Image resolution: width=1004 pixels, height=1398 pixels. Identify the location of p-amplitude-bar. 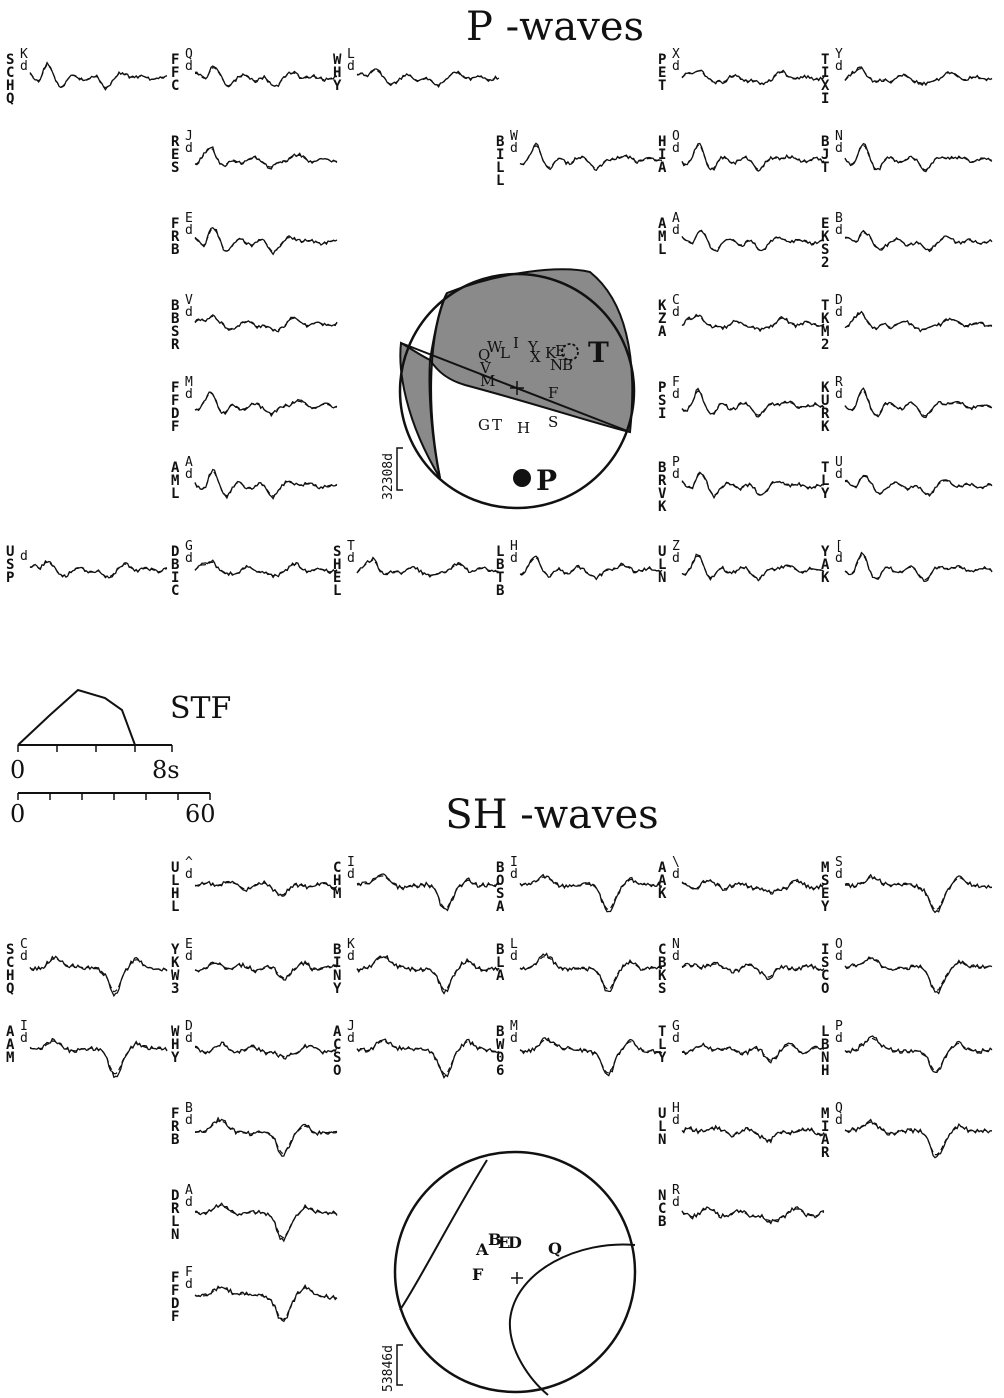
(399, 469).